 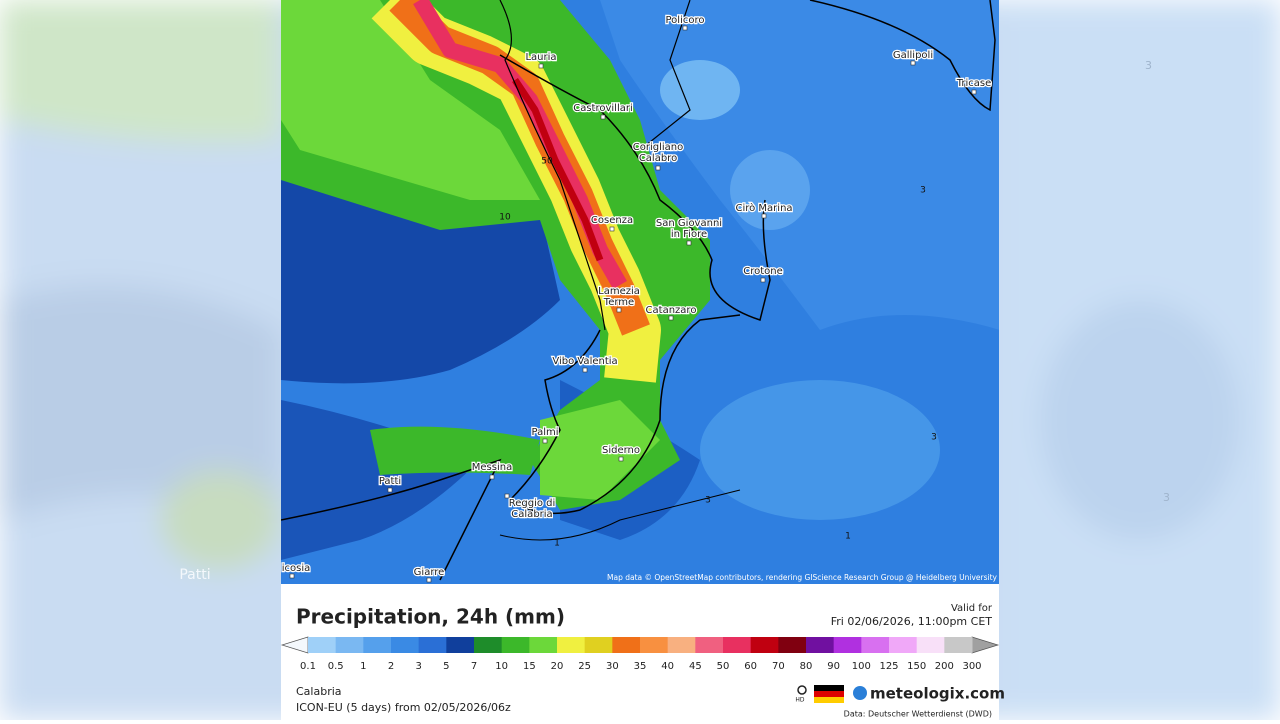 What do you see at coordinates (529, 666) in the screenshot?
I see `legend-tick-label: 15` at bounding box center [529, 666].